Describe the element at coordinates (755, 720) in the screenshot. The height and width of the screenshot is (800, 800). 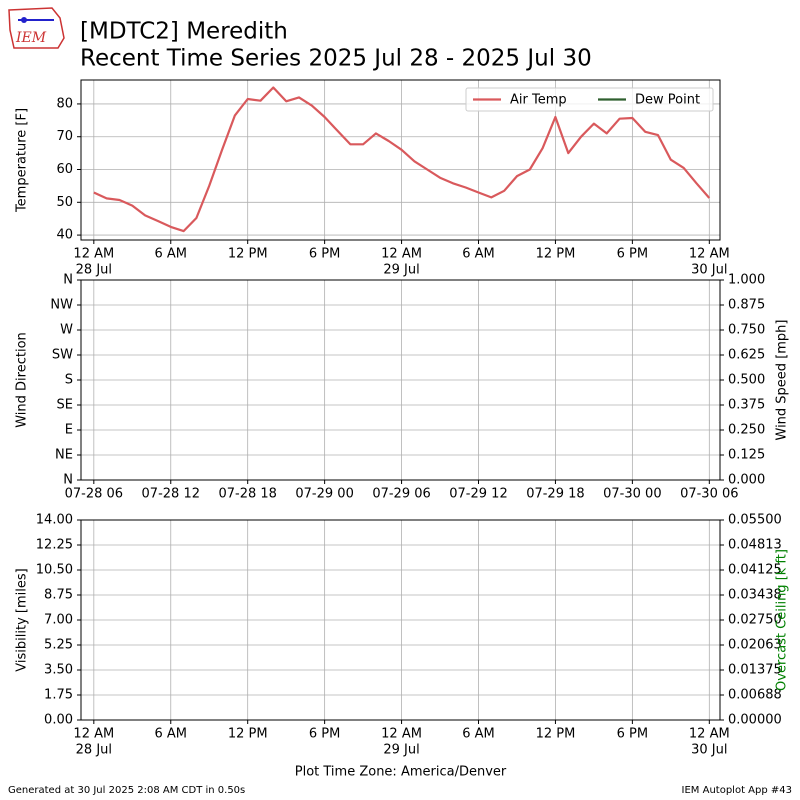
I see `y2-tick-label: 0.00000` at that location.